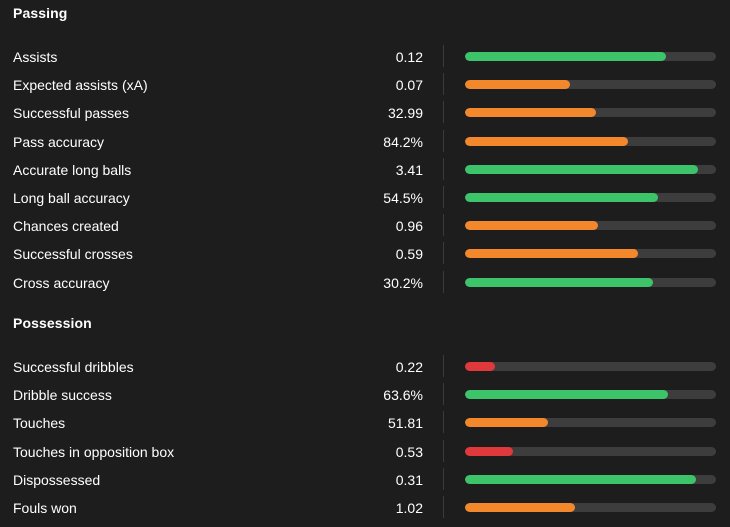 This screenshot has width=730, height=527. What do you see at coordinates (365, 85) in the screenshot?
I see `stat-row: Expected assists (xA) 0.07` at bounding box center [365, 85].